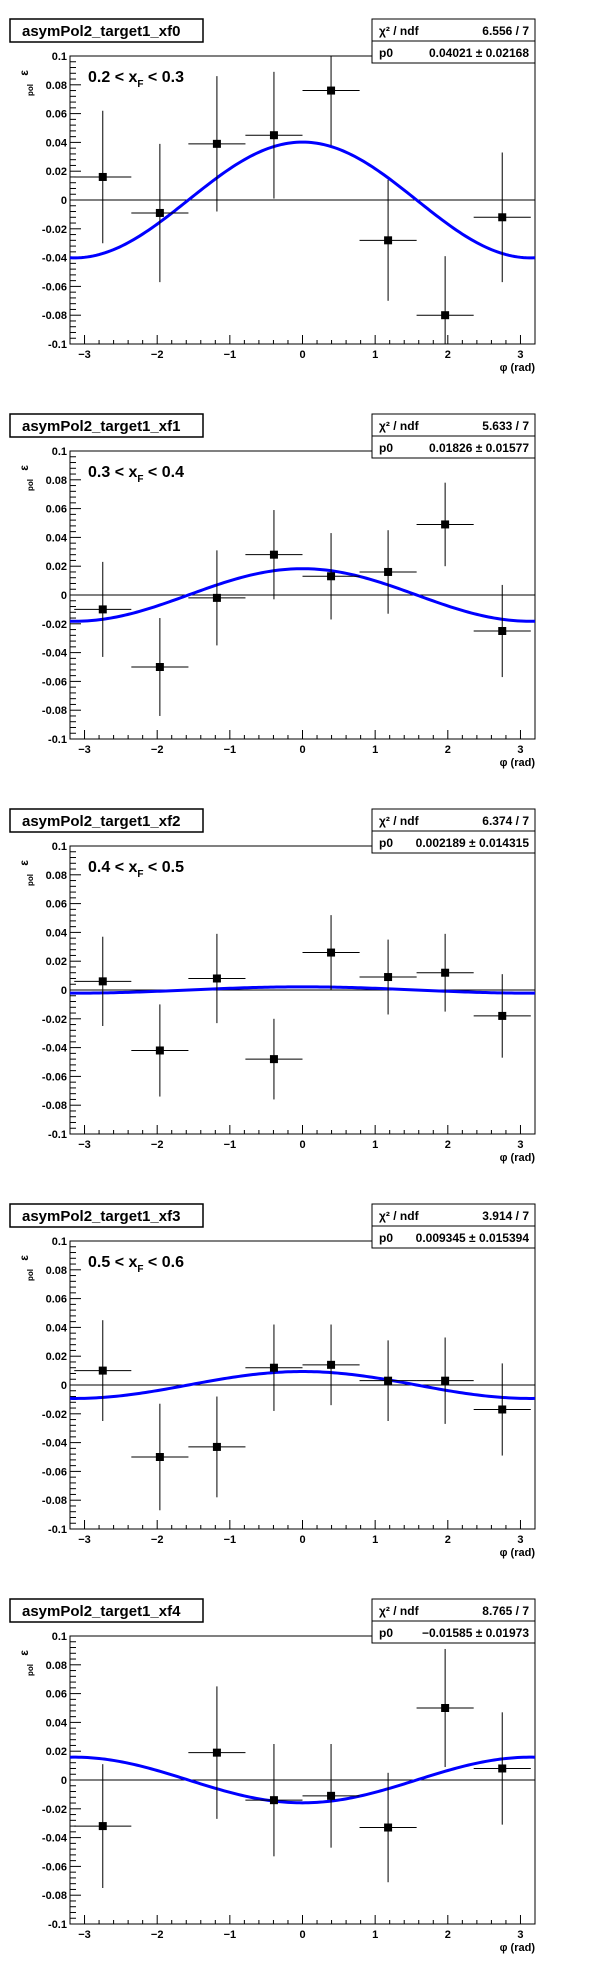 The width and height of the screenshot is (596, 1974). What do you see at coordinates (101, 1216) in the screenshot?
I see `chart-title: asymPol2_target1_xf3` at bounding box center [101, 1216].